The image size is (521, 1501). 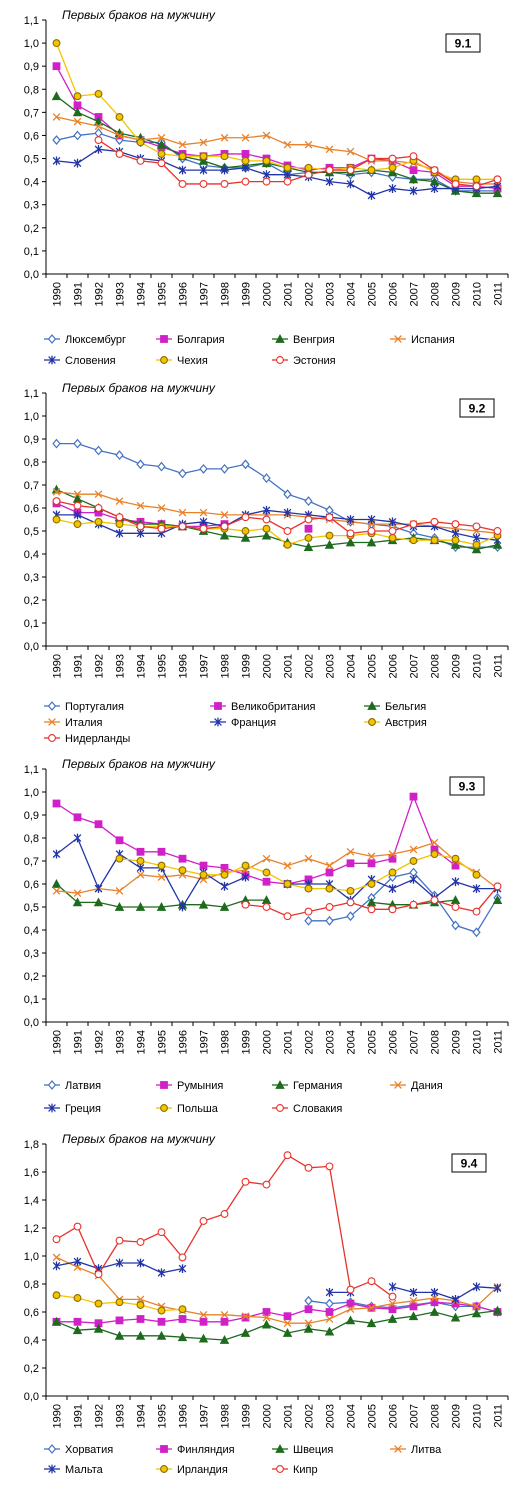 I want to click on x-tick-label: 2002, so click(x=310, y=1416).